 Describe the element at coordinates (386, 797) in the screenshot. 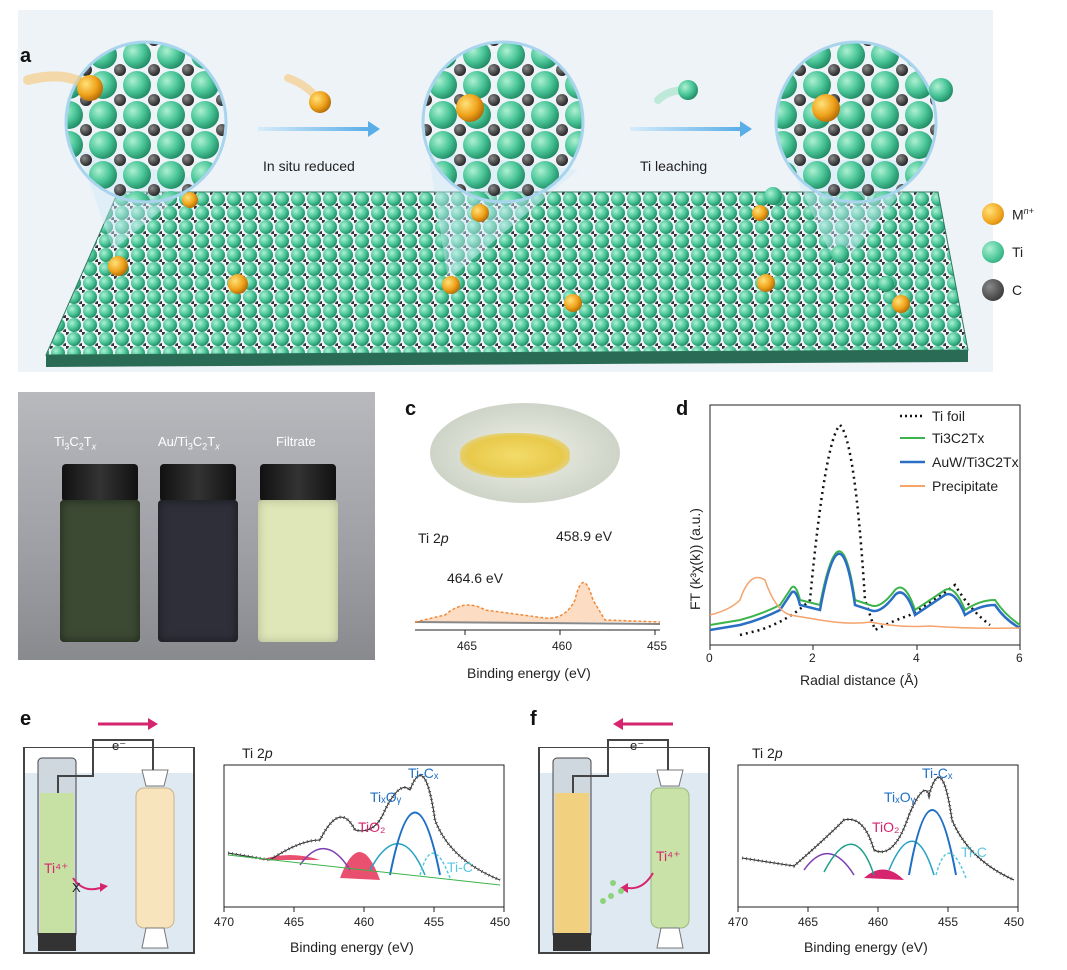

I see `e-label-tixoy: TiₓOᵧ` at that location.